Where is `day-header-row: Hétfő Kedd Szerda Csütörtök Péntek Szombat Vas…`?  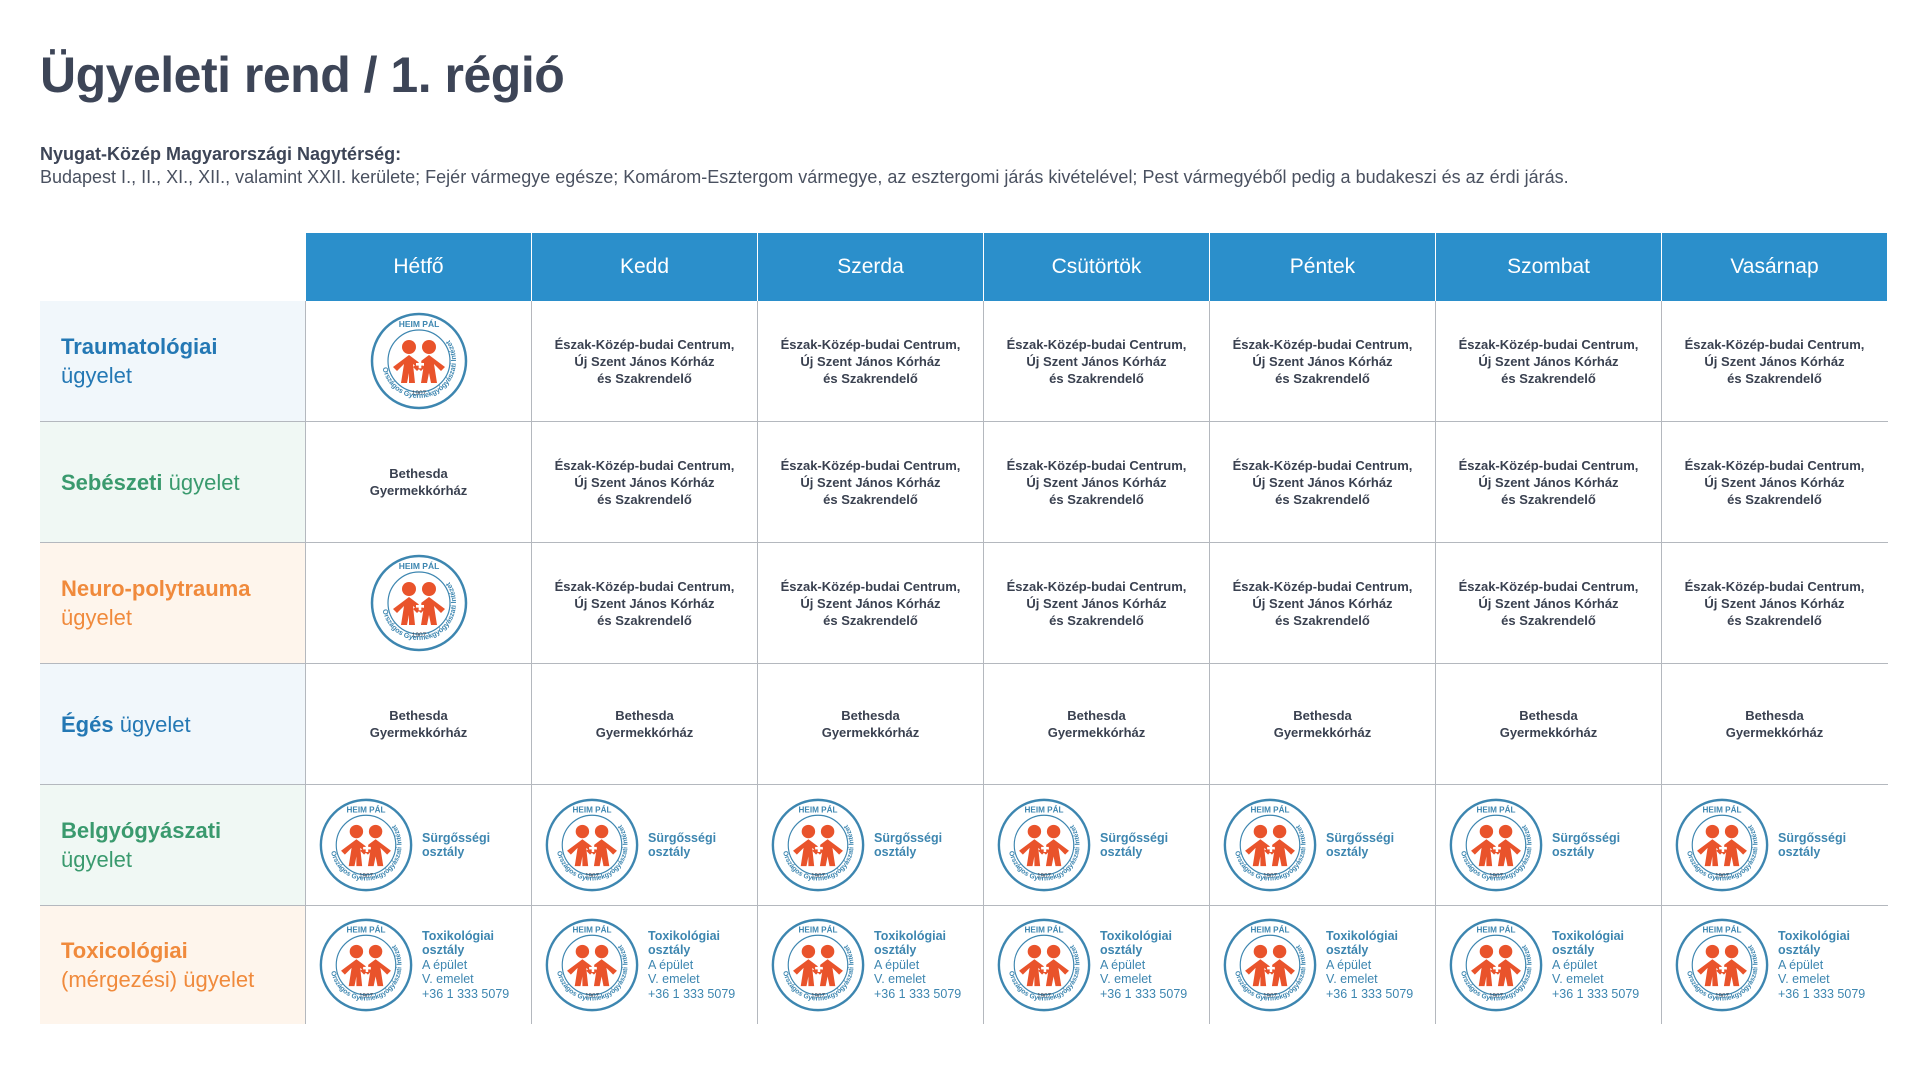 day-header-row: Hétfő Kedd Szerda Csütörtök Péntek Szombat Vas… is located at coordinates (964, 267).